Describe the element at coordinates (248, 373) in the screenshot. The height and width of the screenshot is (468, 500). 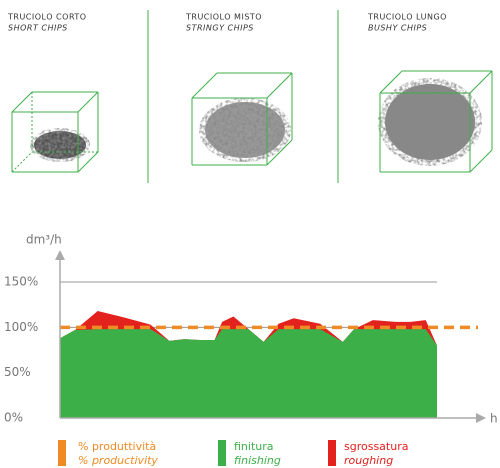
I see `area` at that location.